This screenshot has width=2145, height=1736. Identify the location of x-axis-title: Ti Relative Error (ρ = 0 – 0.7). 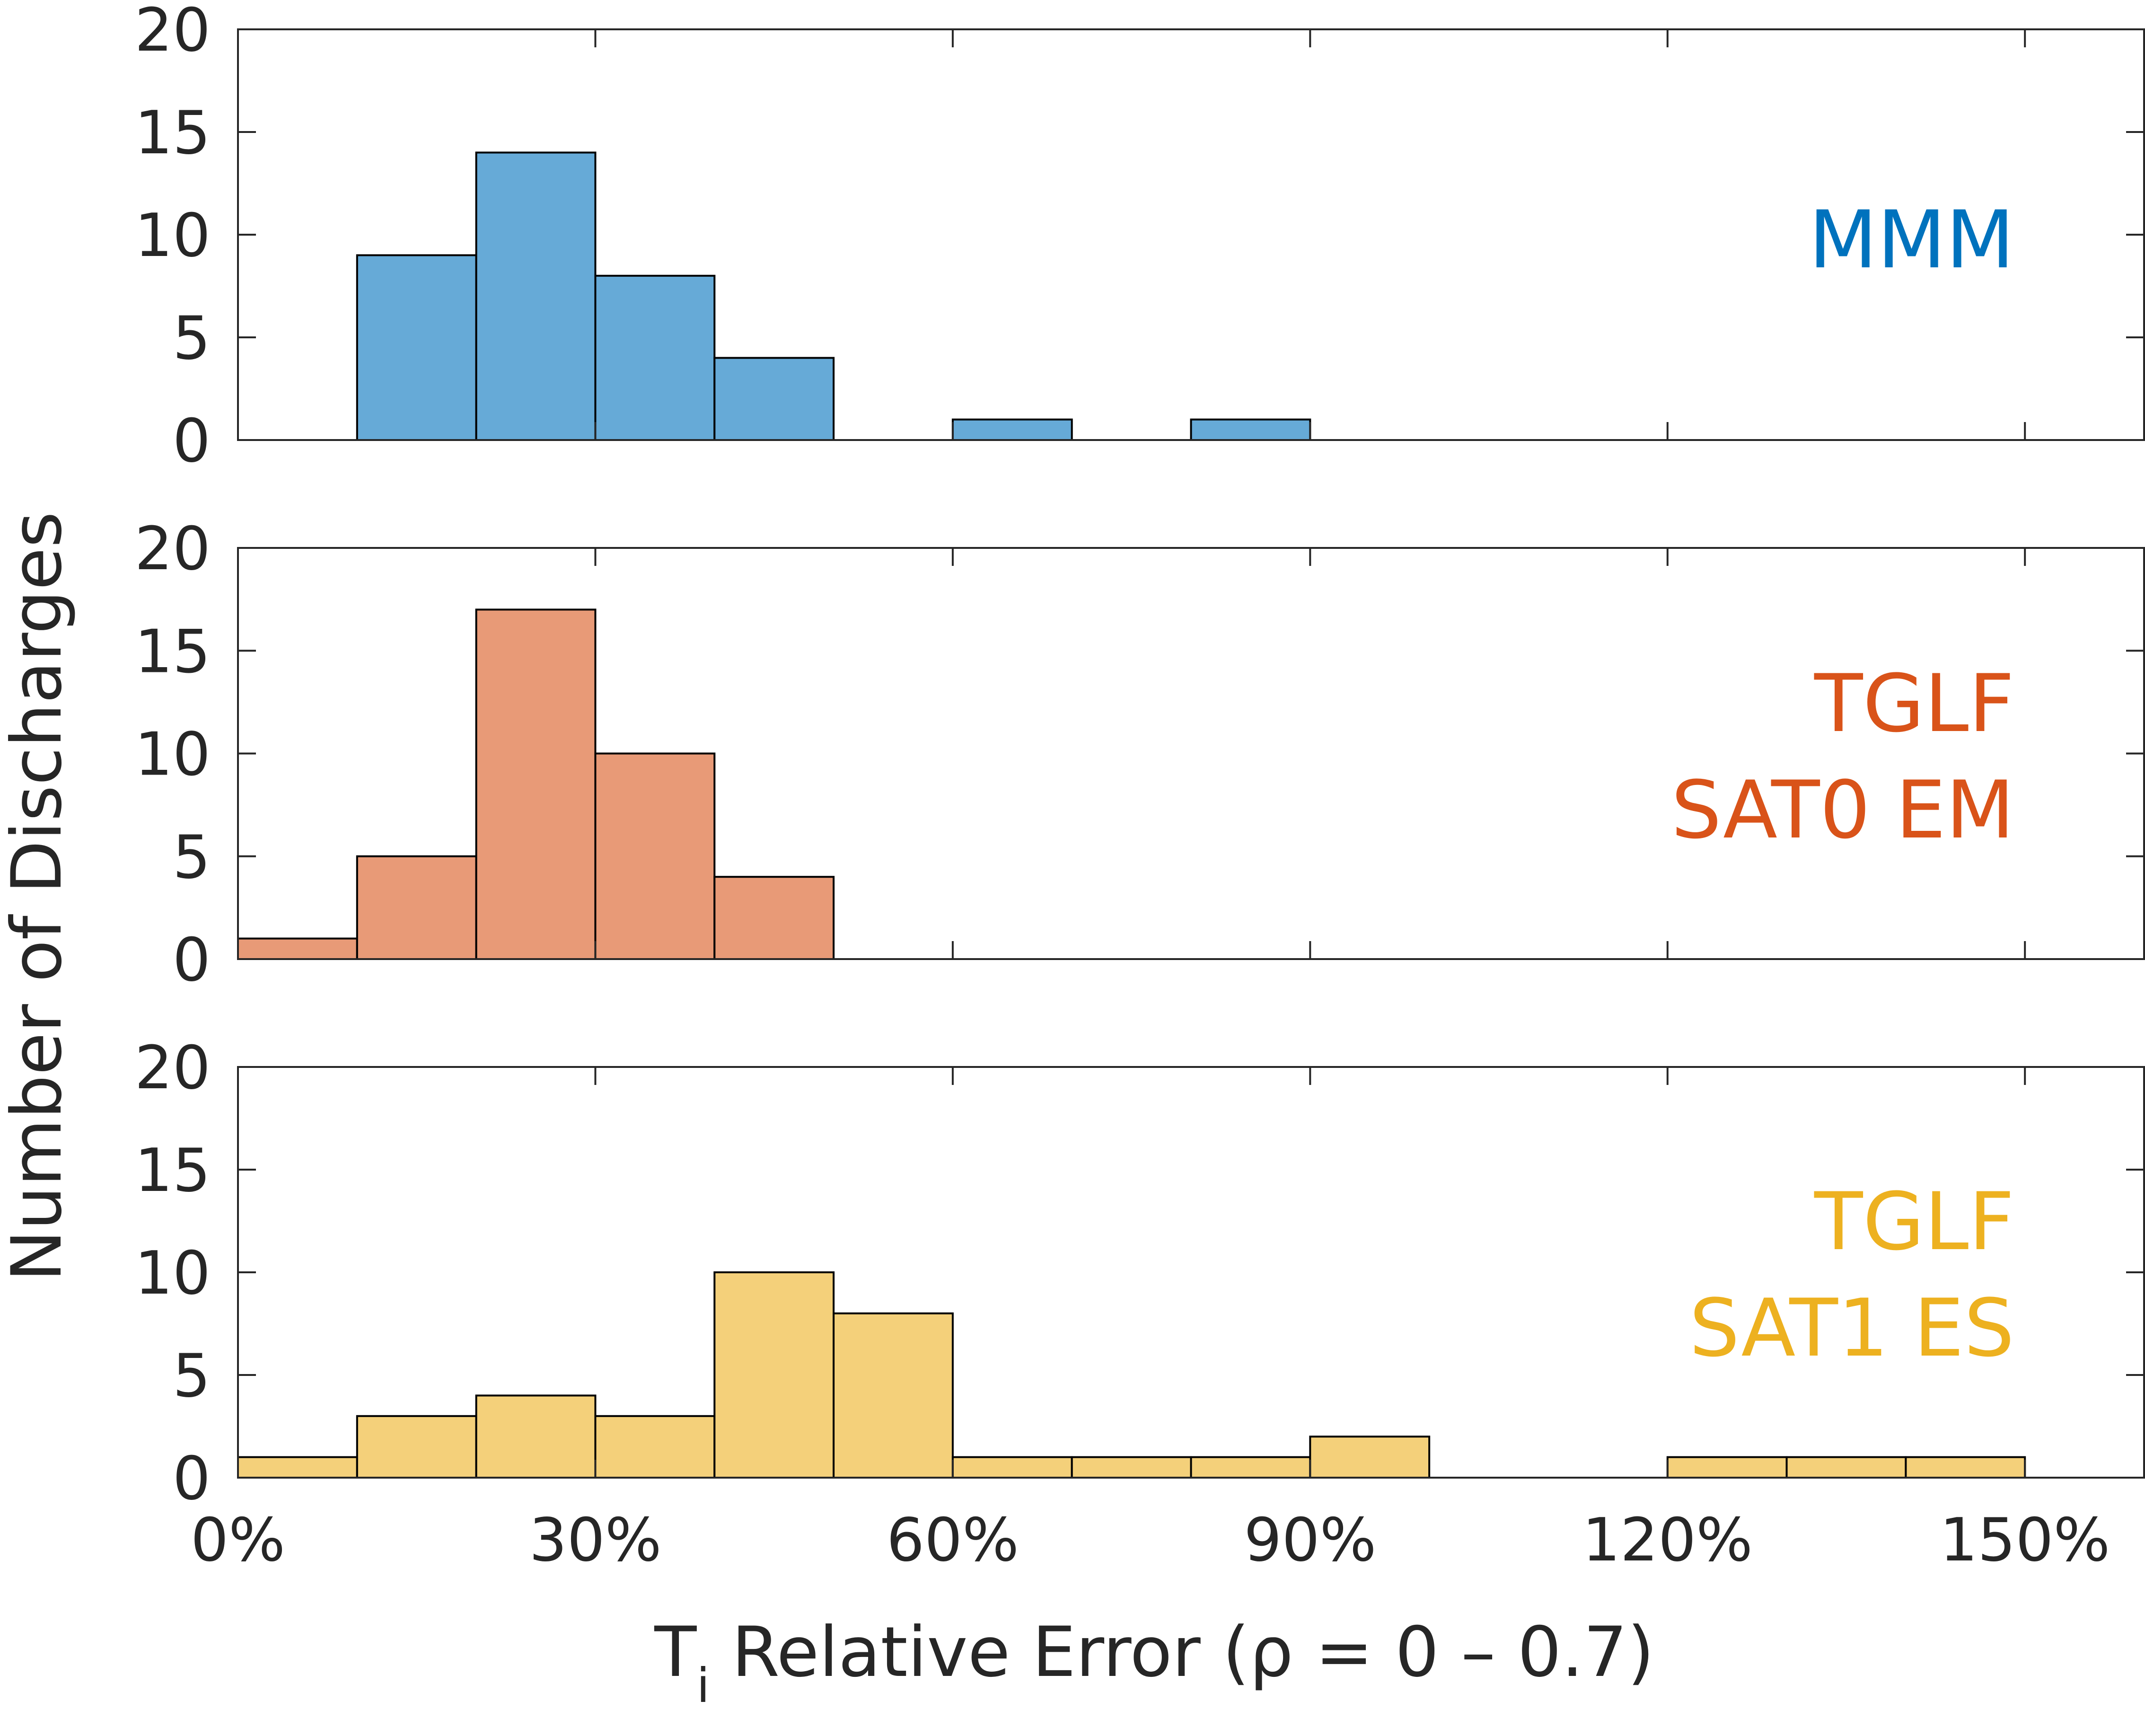
(1154, 1662).